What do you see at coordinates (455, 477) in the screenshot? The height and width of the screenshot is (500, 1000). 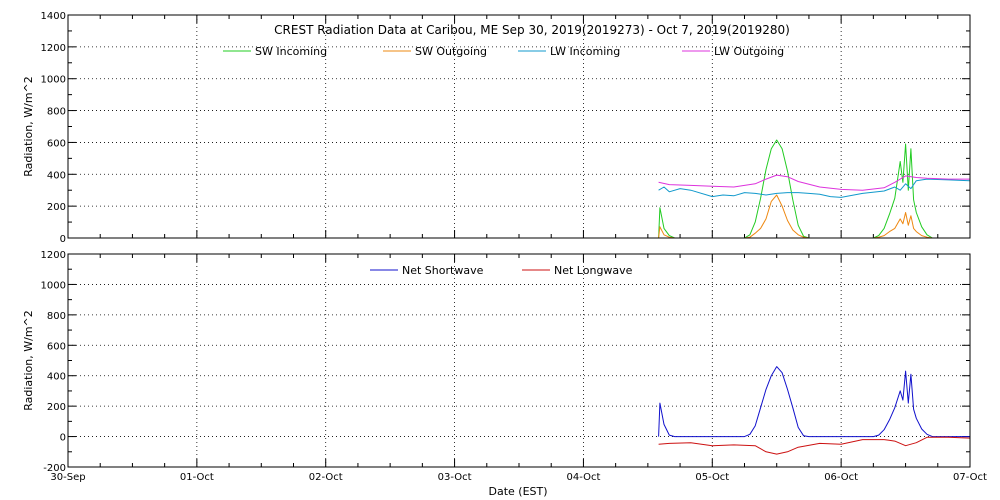 I see `x-tick-label: 03-Oct` at bounding box center [455, 477].